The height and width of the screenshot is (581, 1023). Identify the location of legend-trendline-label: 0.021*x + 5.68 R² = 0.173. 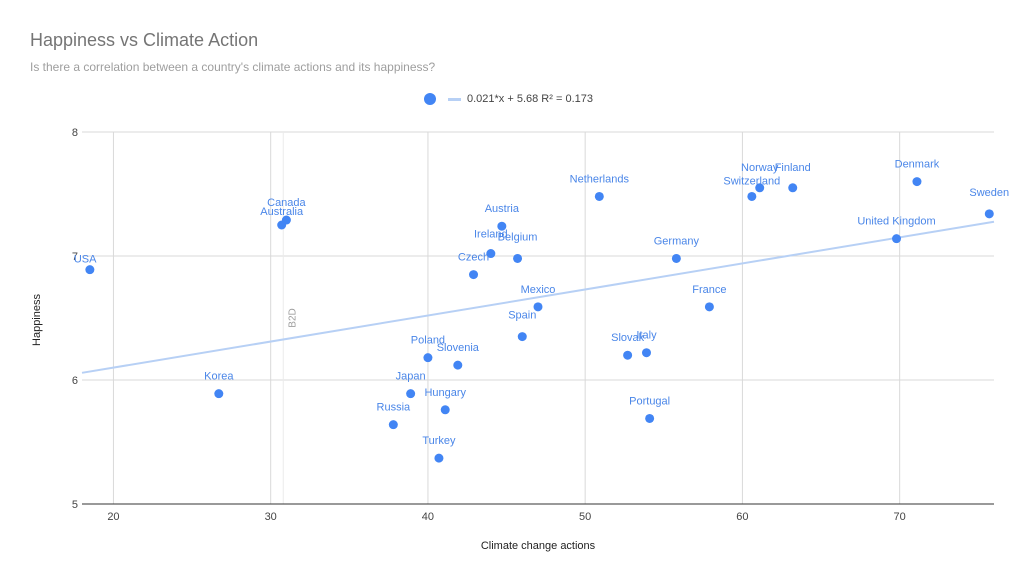
(530, 99).